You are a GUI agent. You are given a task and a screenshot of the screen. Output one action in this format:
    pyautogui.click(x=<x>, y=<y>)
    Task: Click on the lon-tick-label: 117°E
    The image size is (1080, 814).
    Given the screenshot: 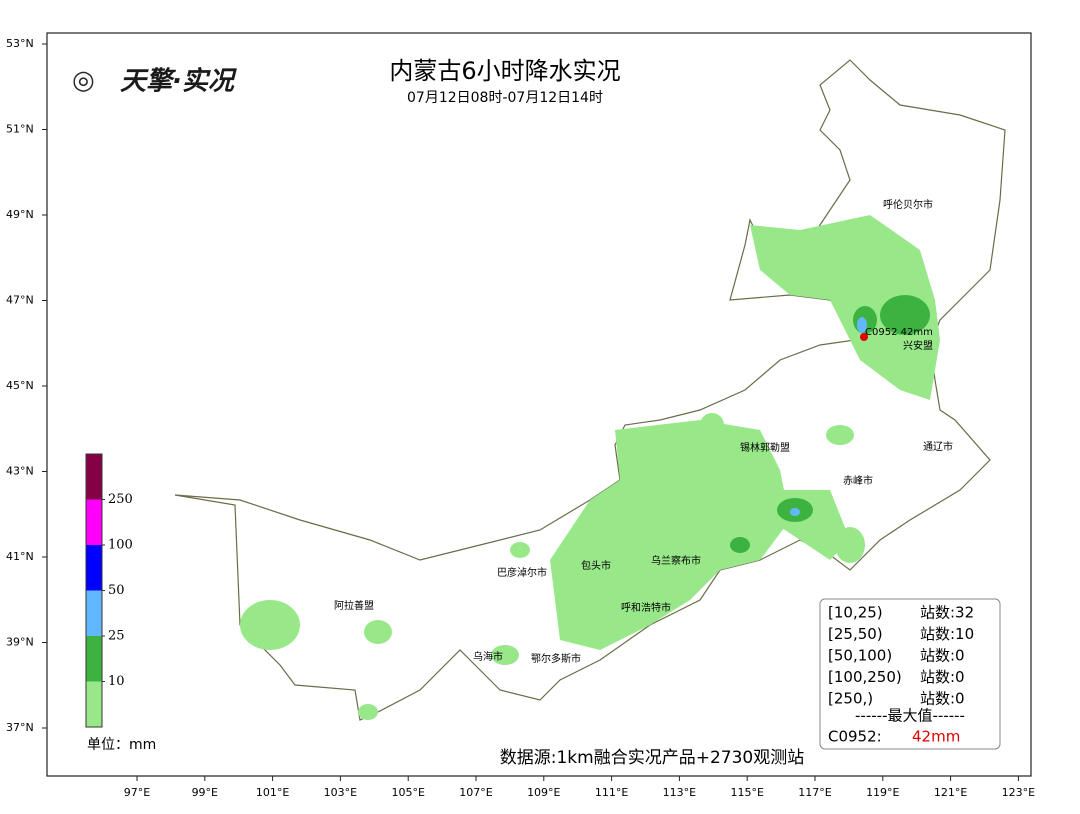 What is the action you would take?
    pyautogui.click(x=814, y=792)
    